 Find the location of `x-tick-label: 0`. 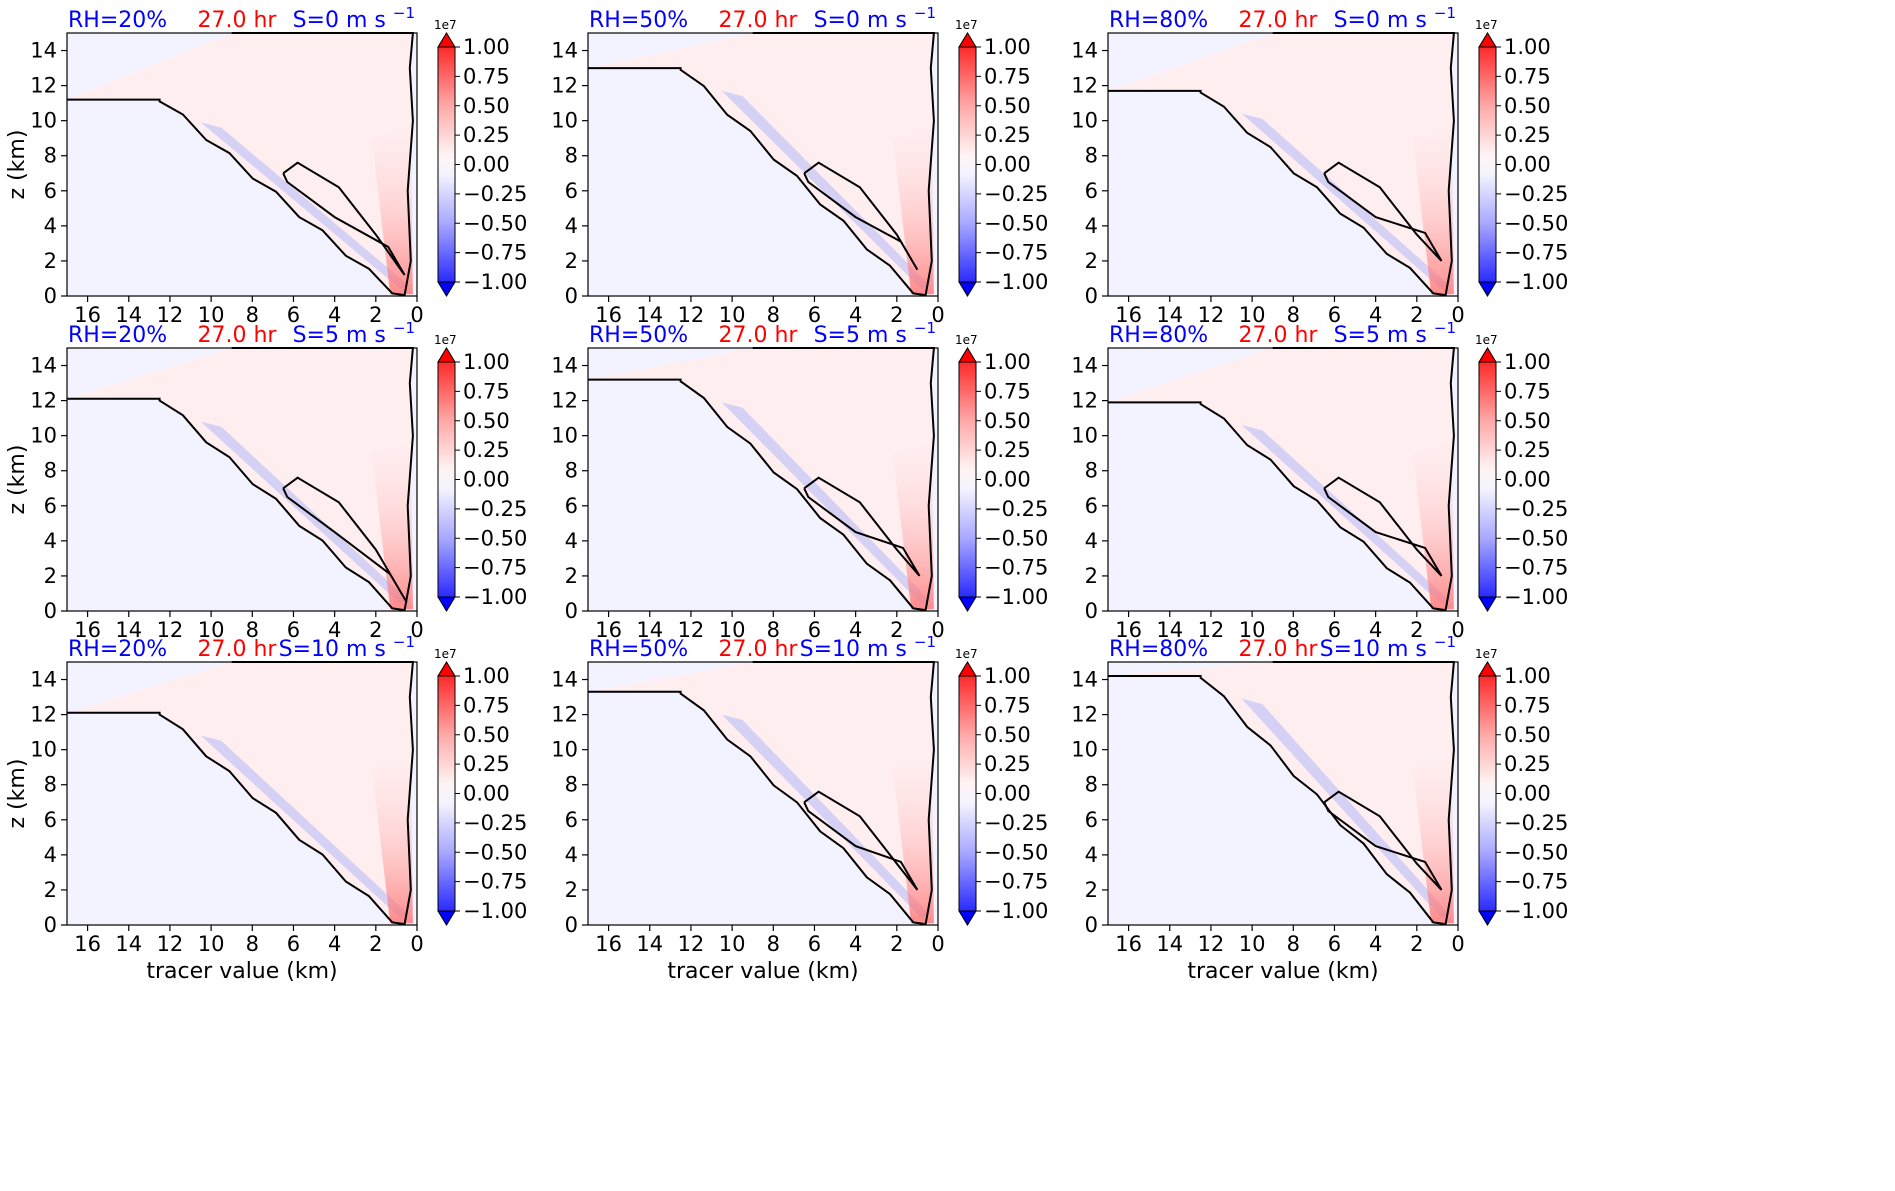

x-tick-label: 0 is located at coordinates (937, 944).